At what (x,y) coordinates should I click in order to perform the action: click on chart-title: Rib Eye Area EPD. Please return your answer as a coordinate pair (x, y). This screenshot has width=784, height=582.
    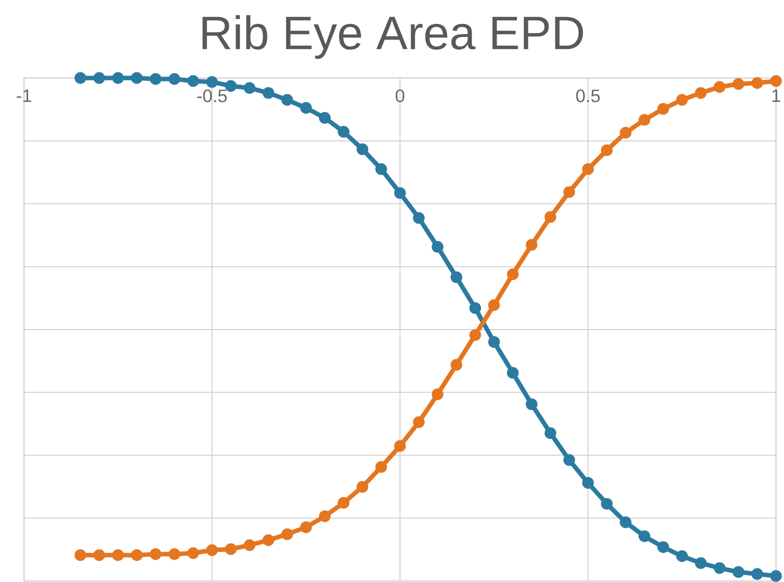
    Looking at the image, I should click on (392, 37).